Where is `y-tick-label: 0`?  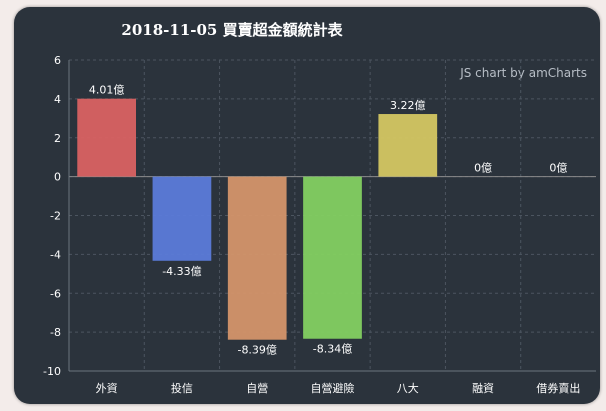
y-tick-label: 0 is located at coordinates (57, 177).